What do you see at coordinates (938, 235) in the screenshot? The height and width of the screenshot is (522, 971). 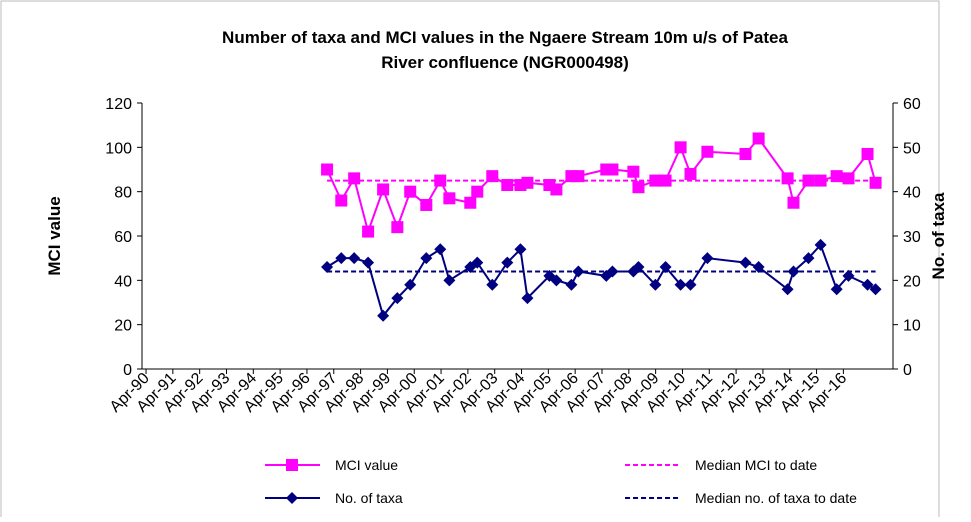 I see `y2-axis-label: No. of taxa` at bounding box center [938, 235].